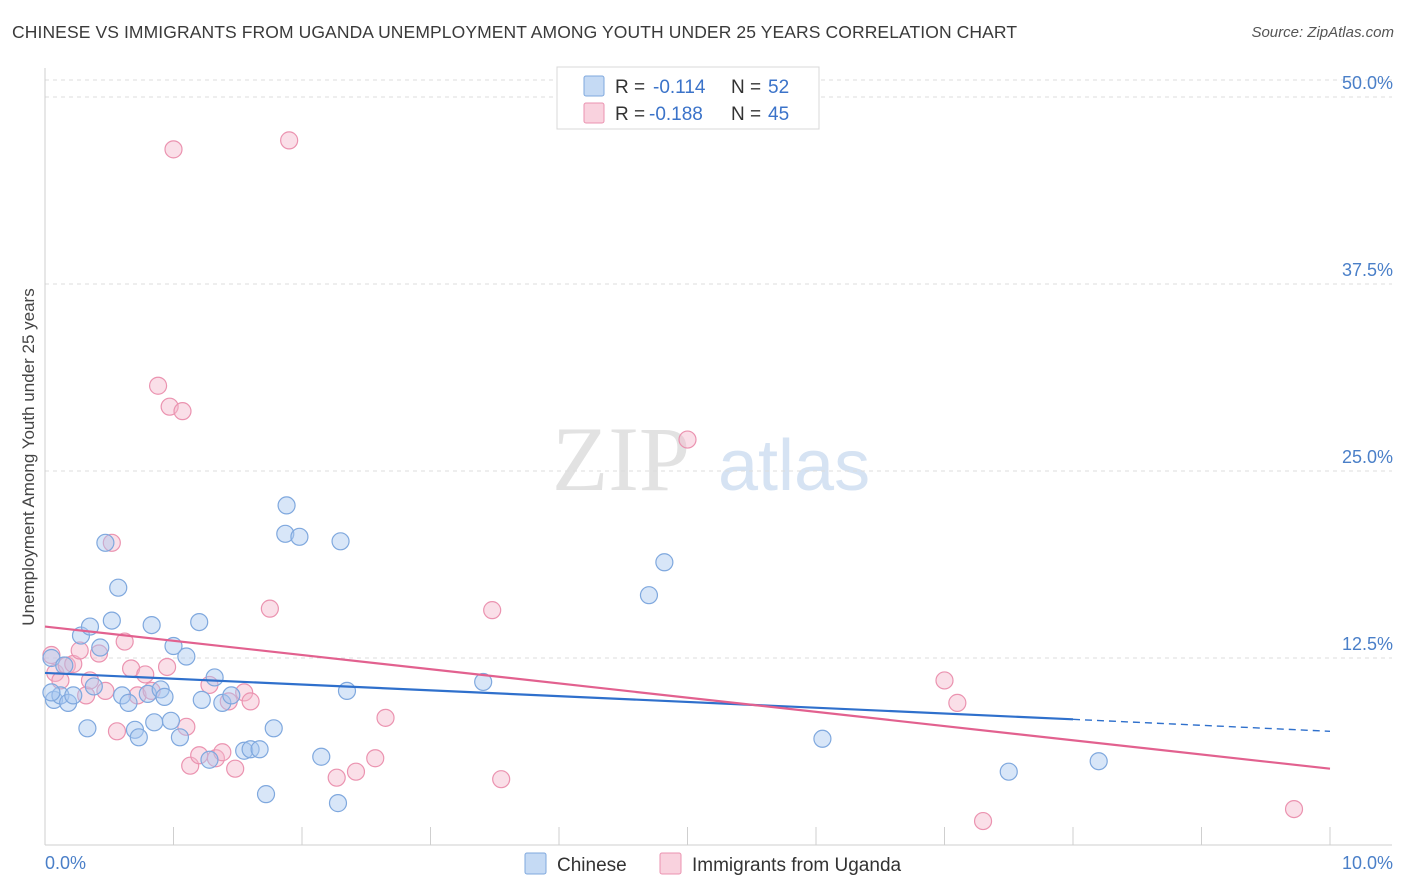 Image resolution: width=1406 pixels, height=892 pixels. I want to click on watermark-atlas: atlas, so click(794, 466).